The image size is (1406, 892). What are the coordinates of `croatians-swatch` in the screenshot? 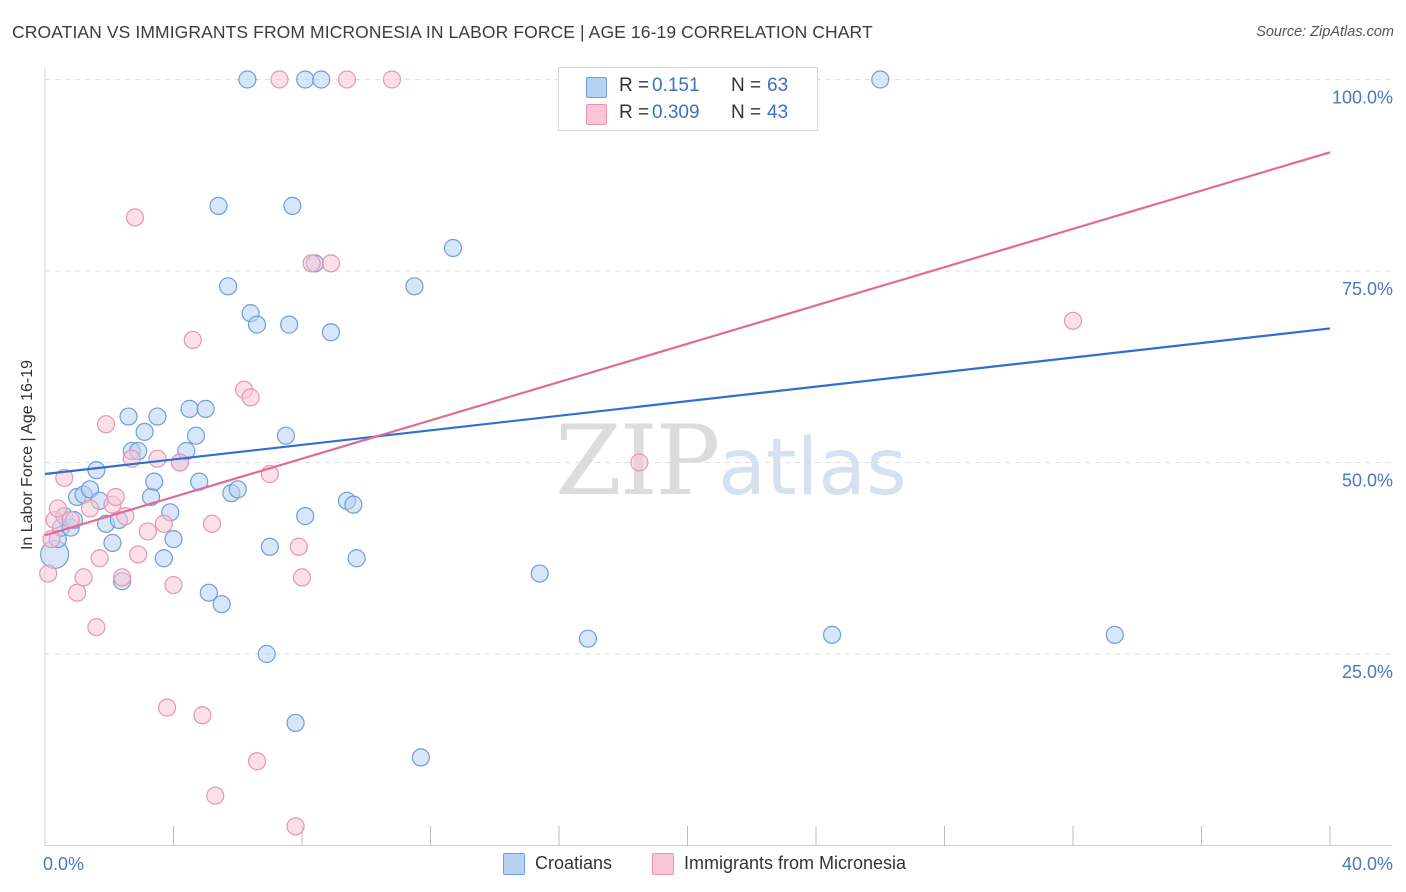 It's located at (514, 864).